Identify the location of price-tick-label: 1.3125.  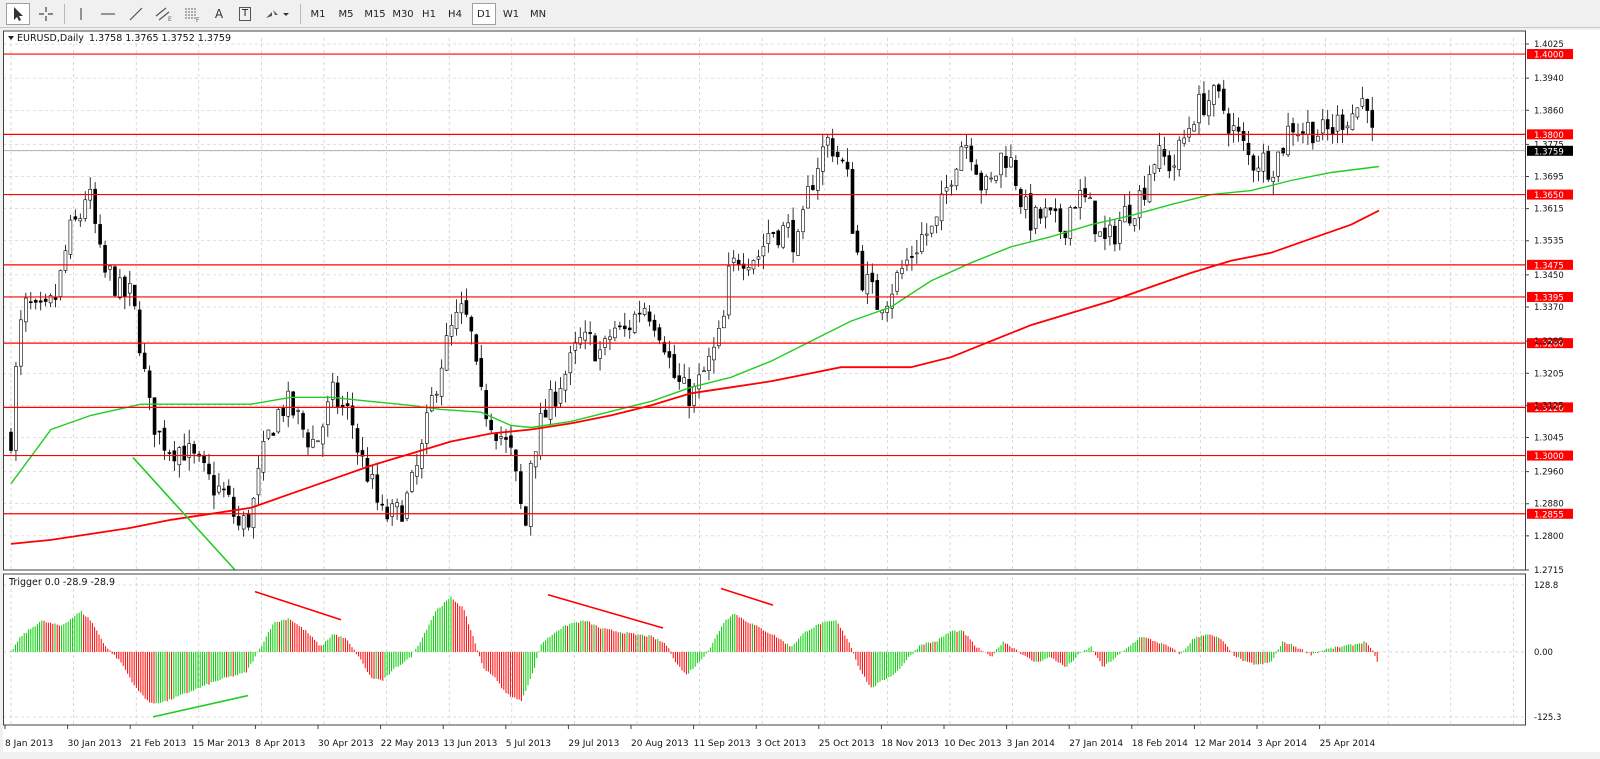
(1549, 406).